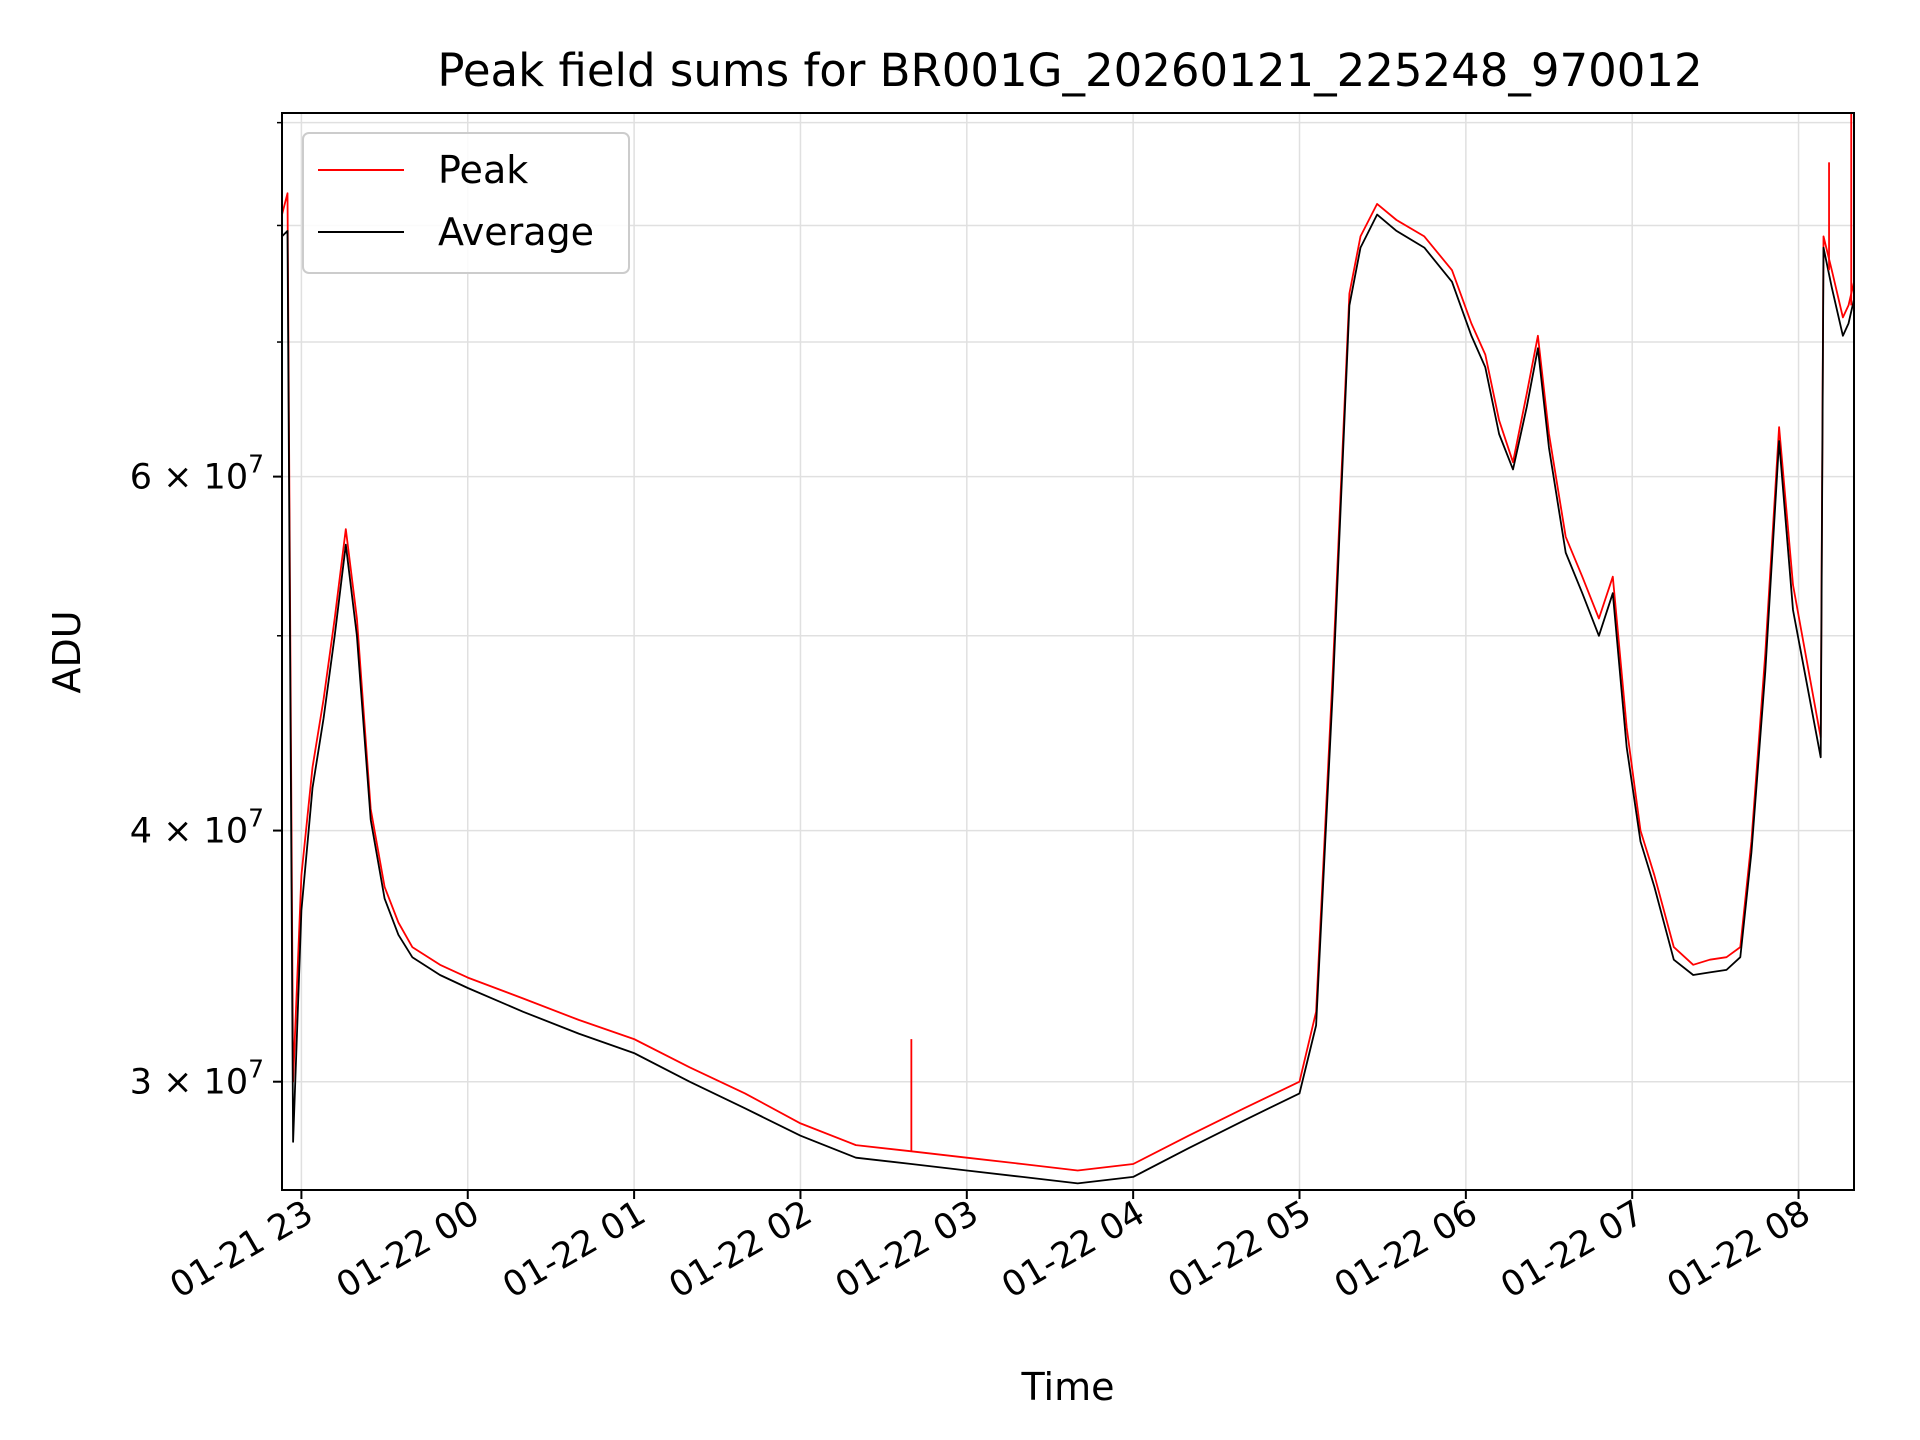 The image size is (1920, 1440). Describe the element at coordinates (197, 474) in the screenshot. I see `y-tick-label: 6 × 107` at that location.